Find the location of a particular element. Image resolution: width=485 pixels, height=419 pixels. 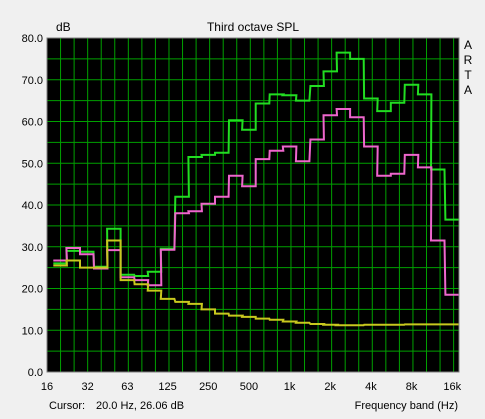

brand-mark: A R T A is located at coordinates (468, 67).